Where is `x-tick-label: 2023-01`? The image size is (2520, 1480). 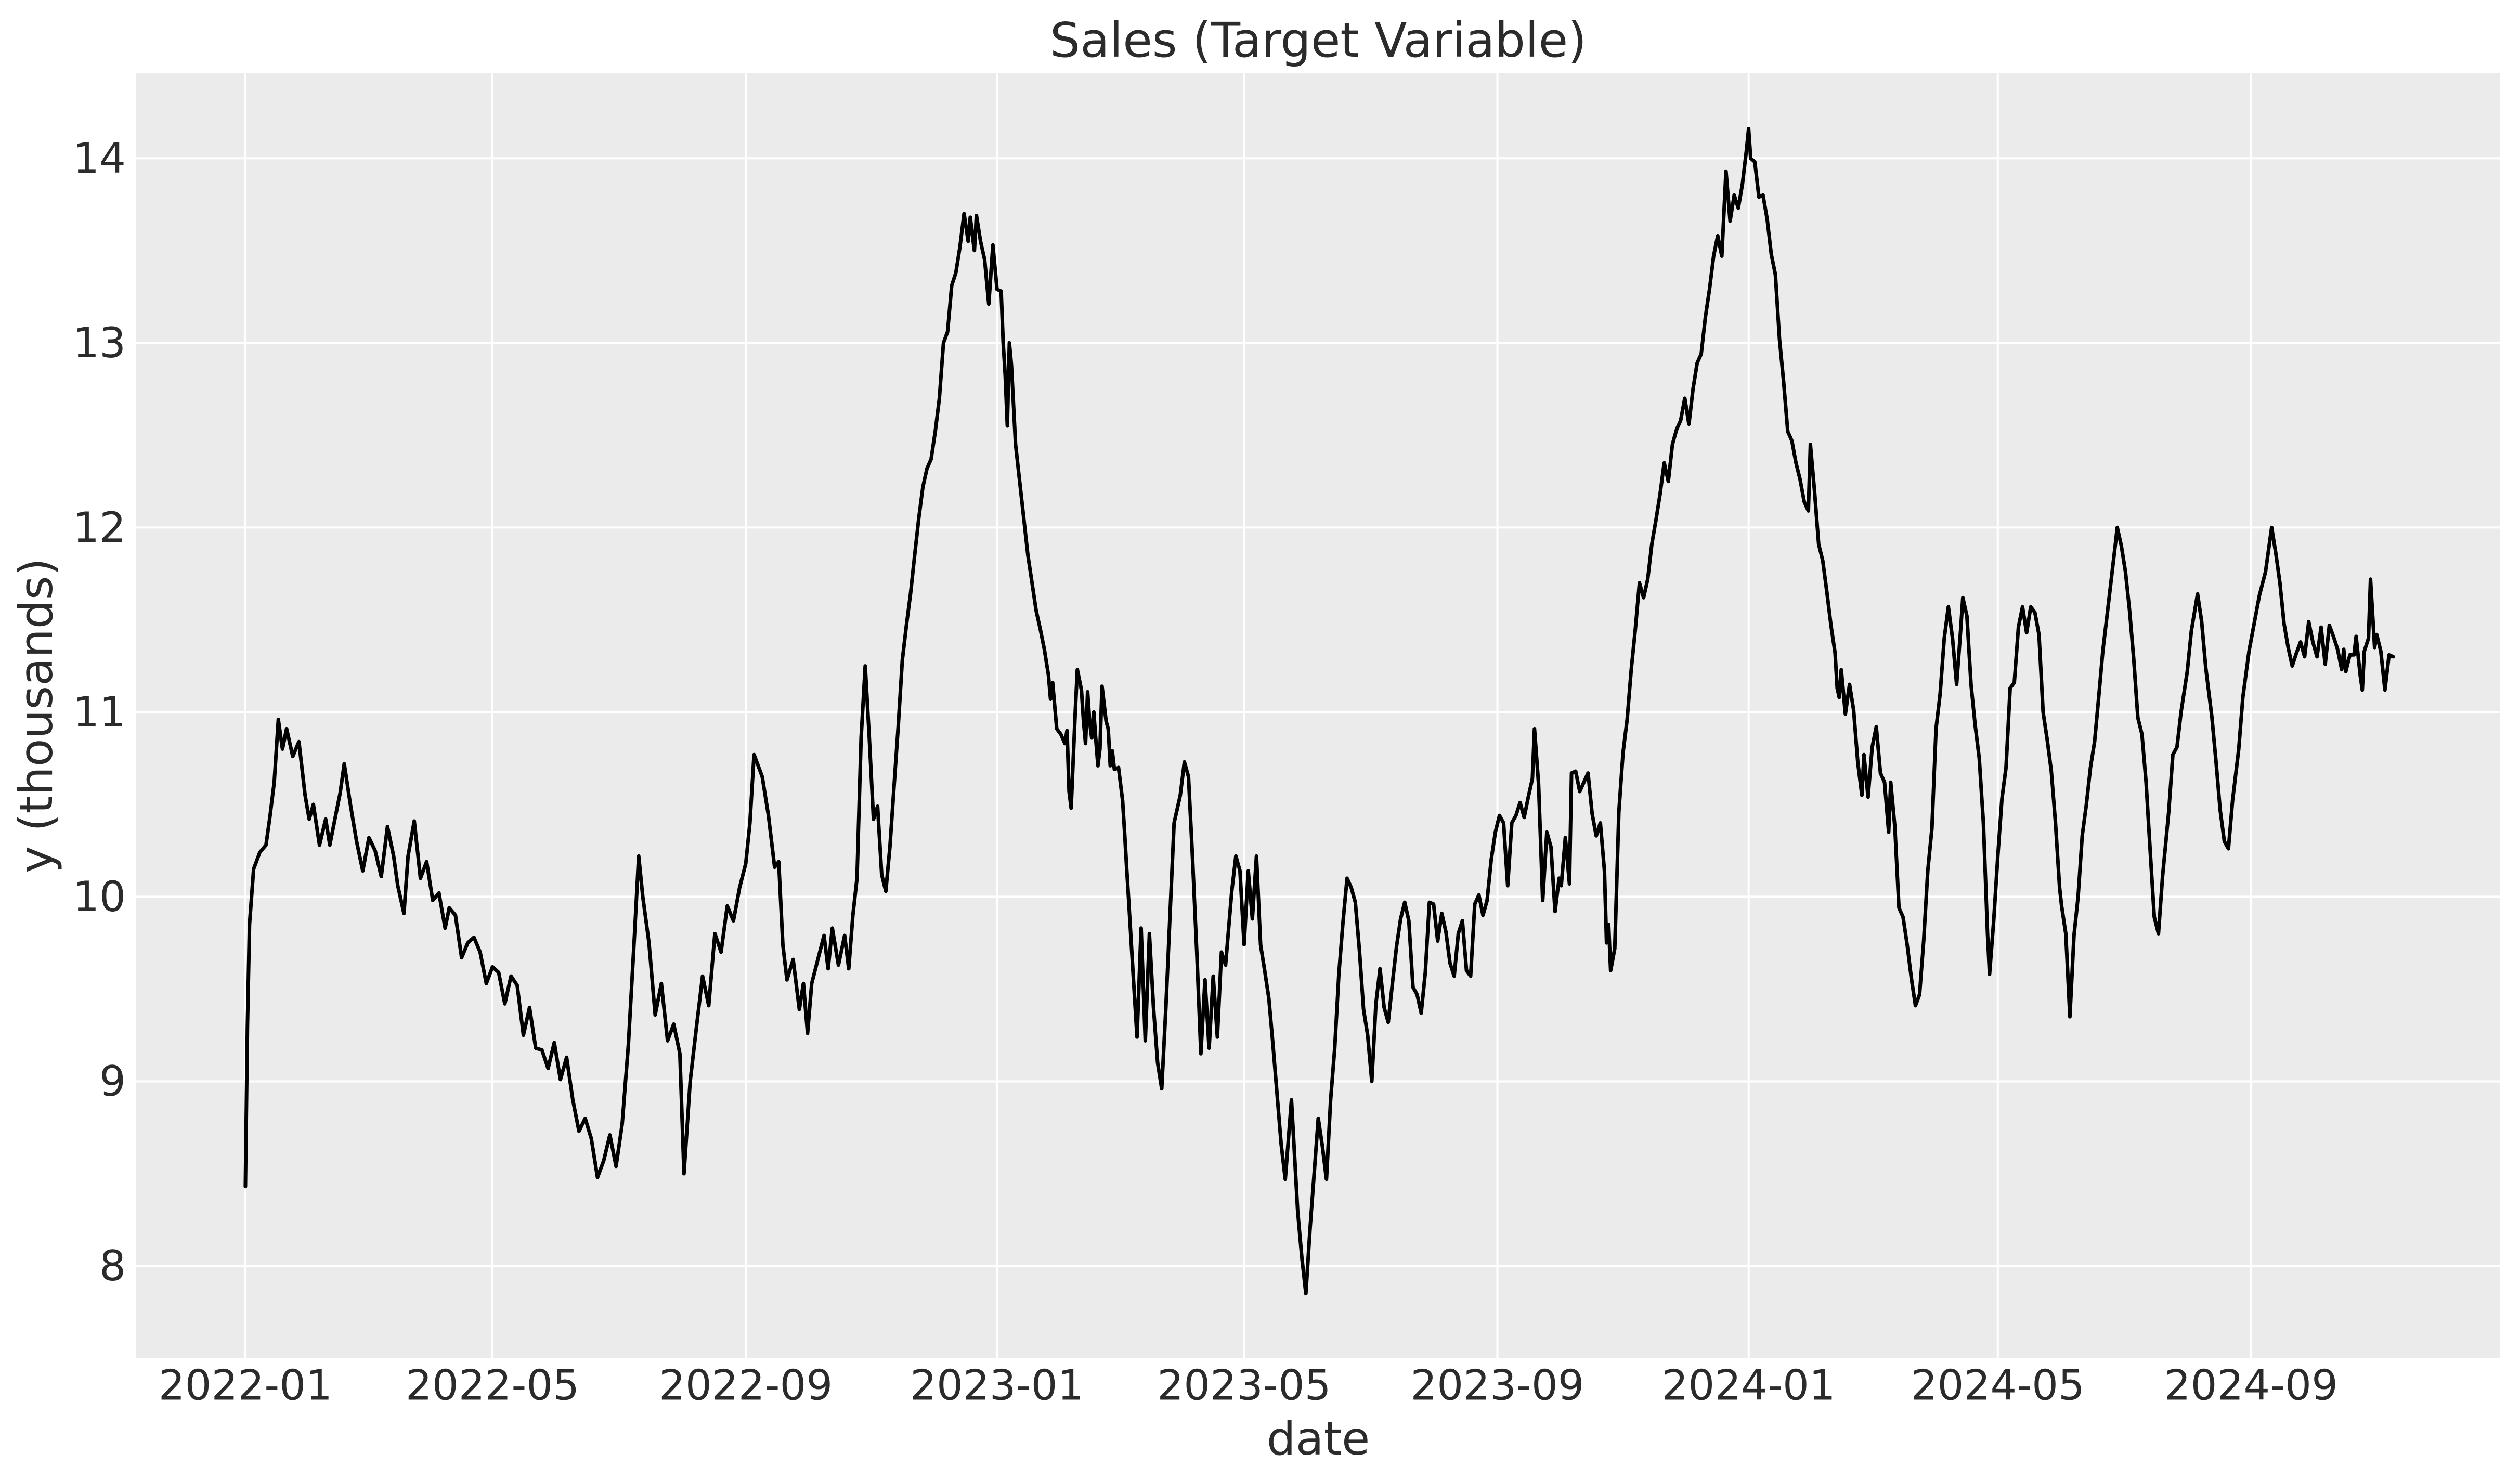 x-tick-label: 2023-01 is located at coordinates (997, 1385).